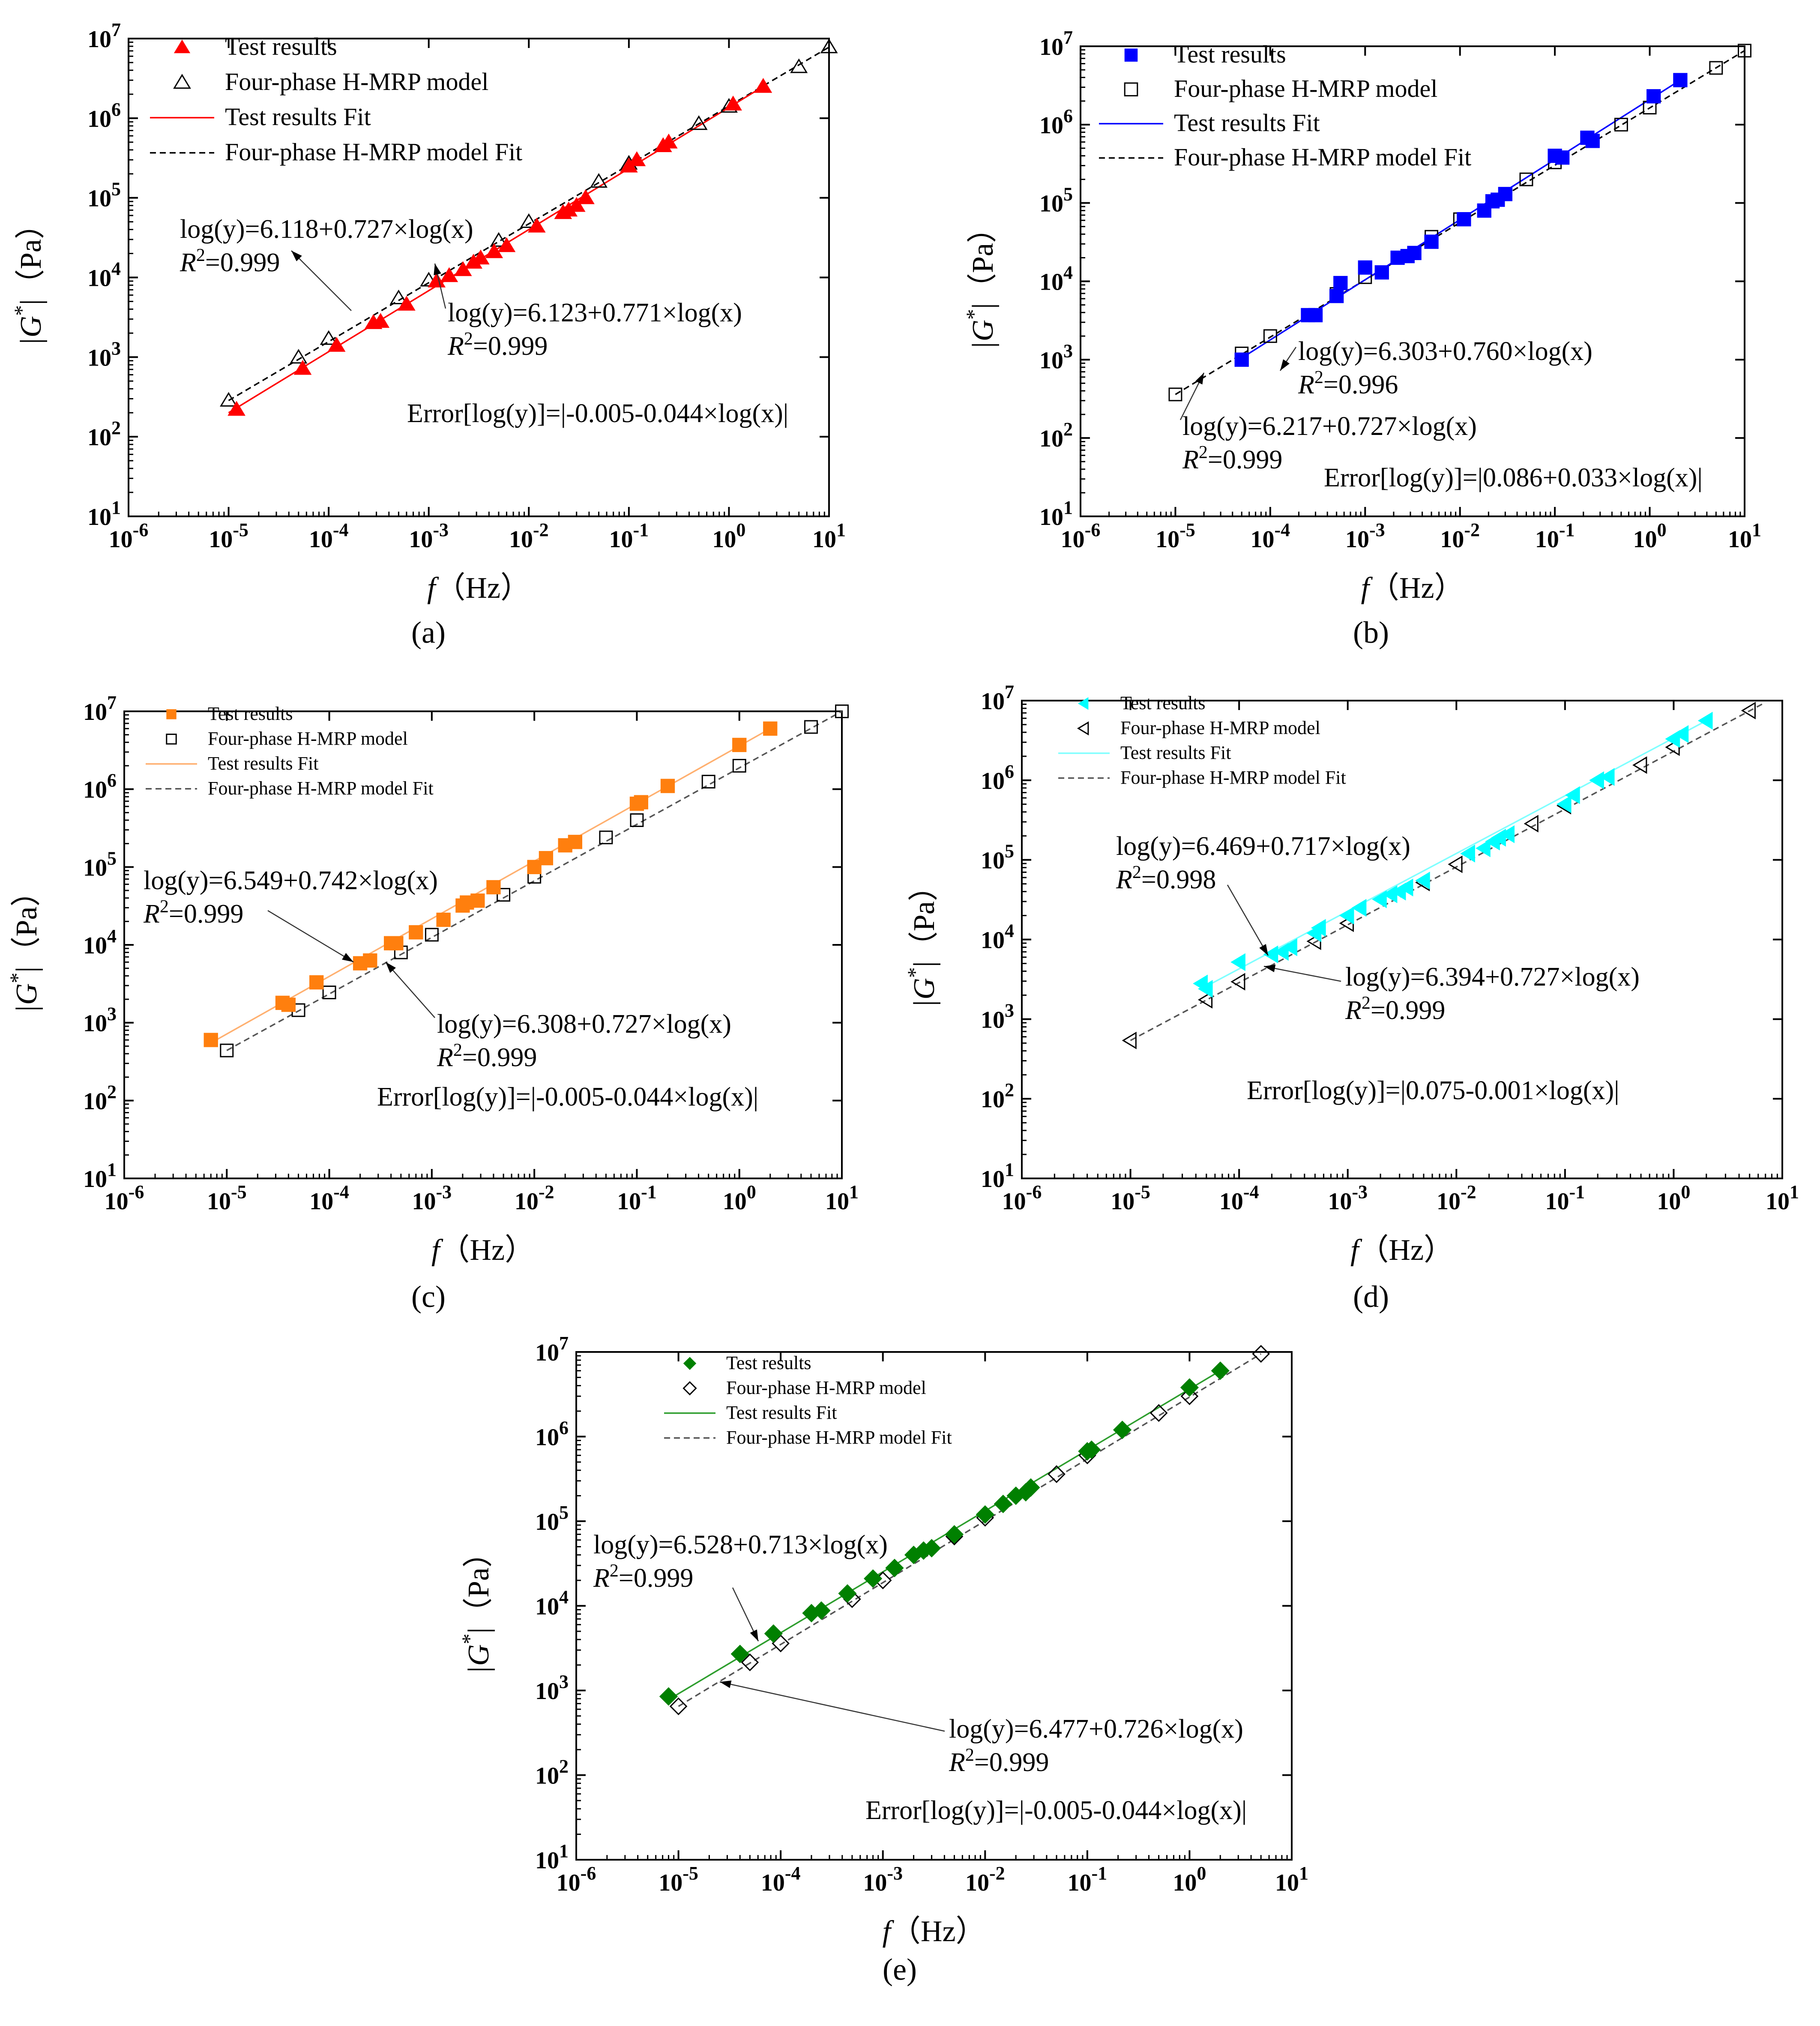  What do you see at coordinates (1492, 977) in the screenshot?
I see `fit-equation: log(y)=6.394+0.727×log(x)` at bounding box center [1492, 977].